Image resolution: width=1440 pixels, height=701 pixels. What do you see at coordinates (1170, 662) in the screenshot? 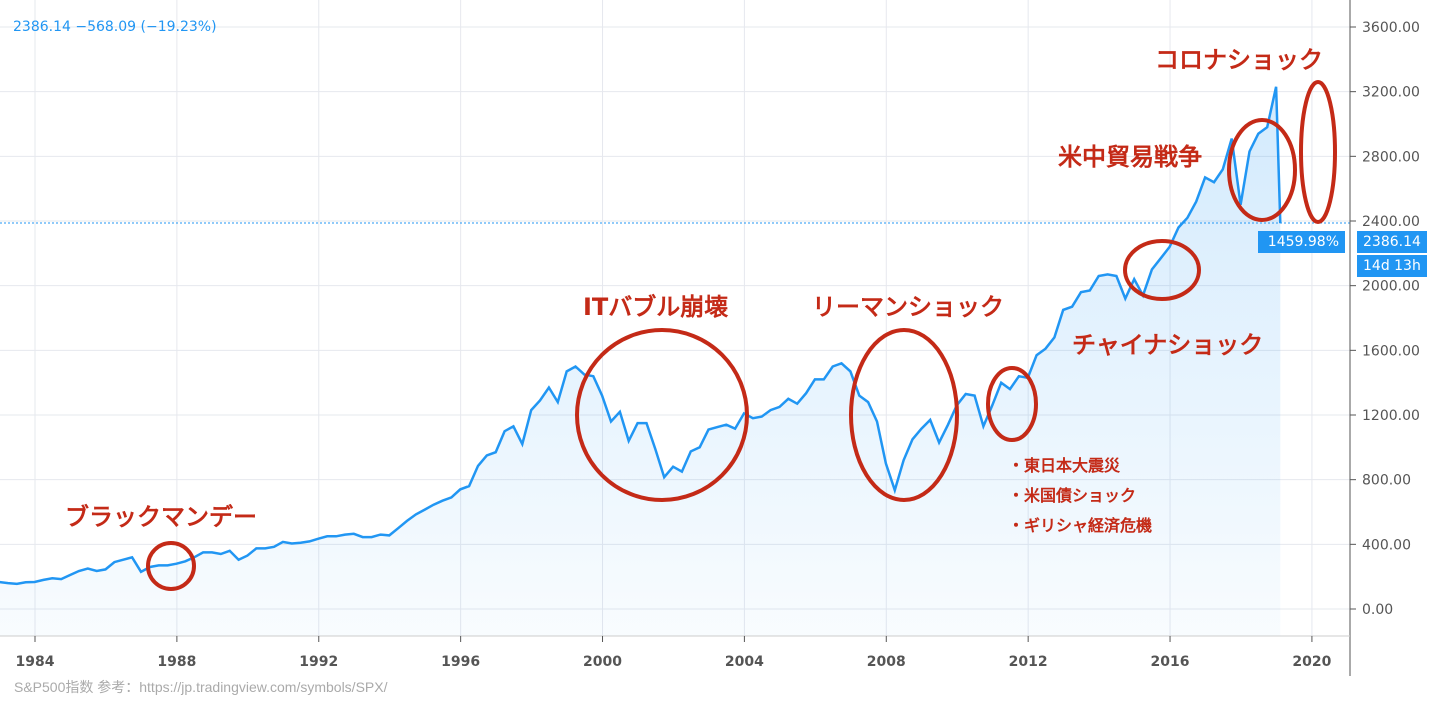
I see `x-tick-label: 2016` at bounding box center [1170, 662].